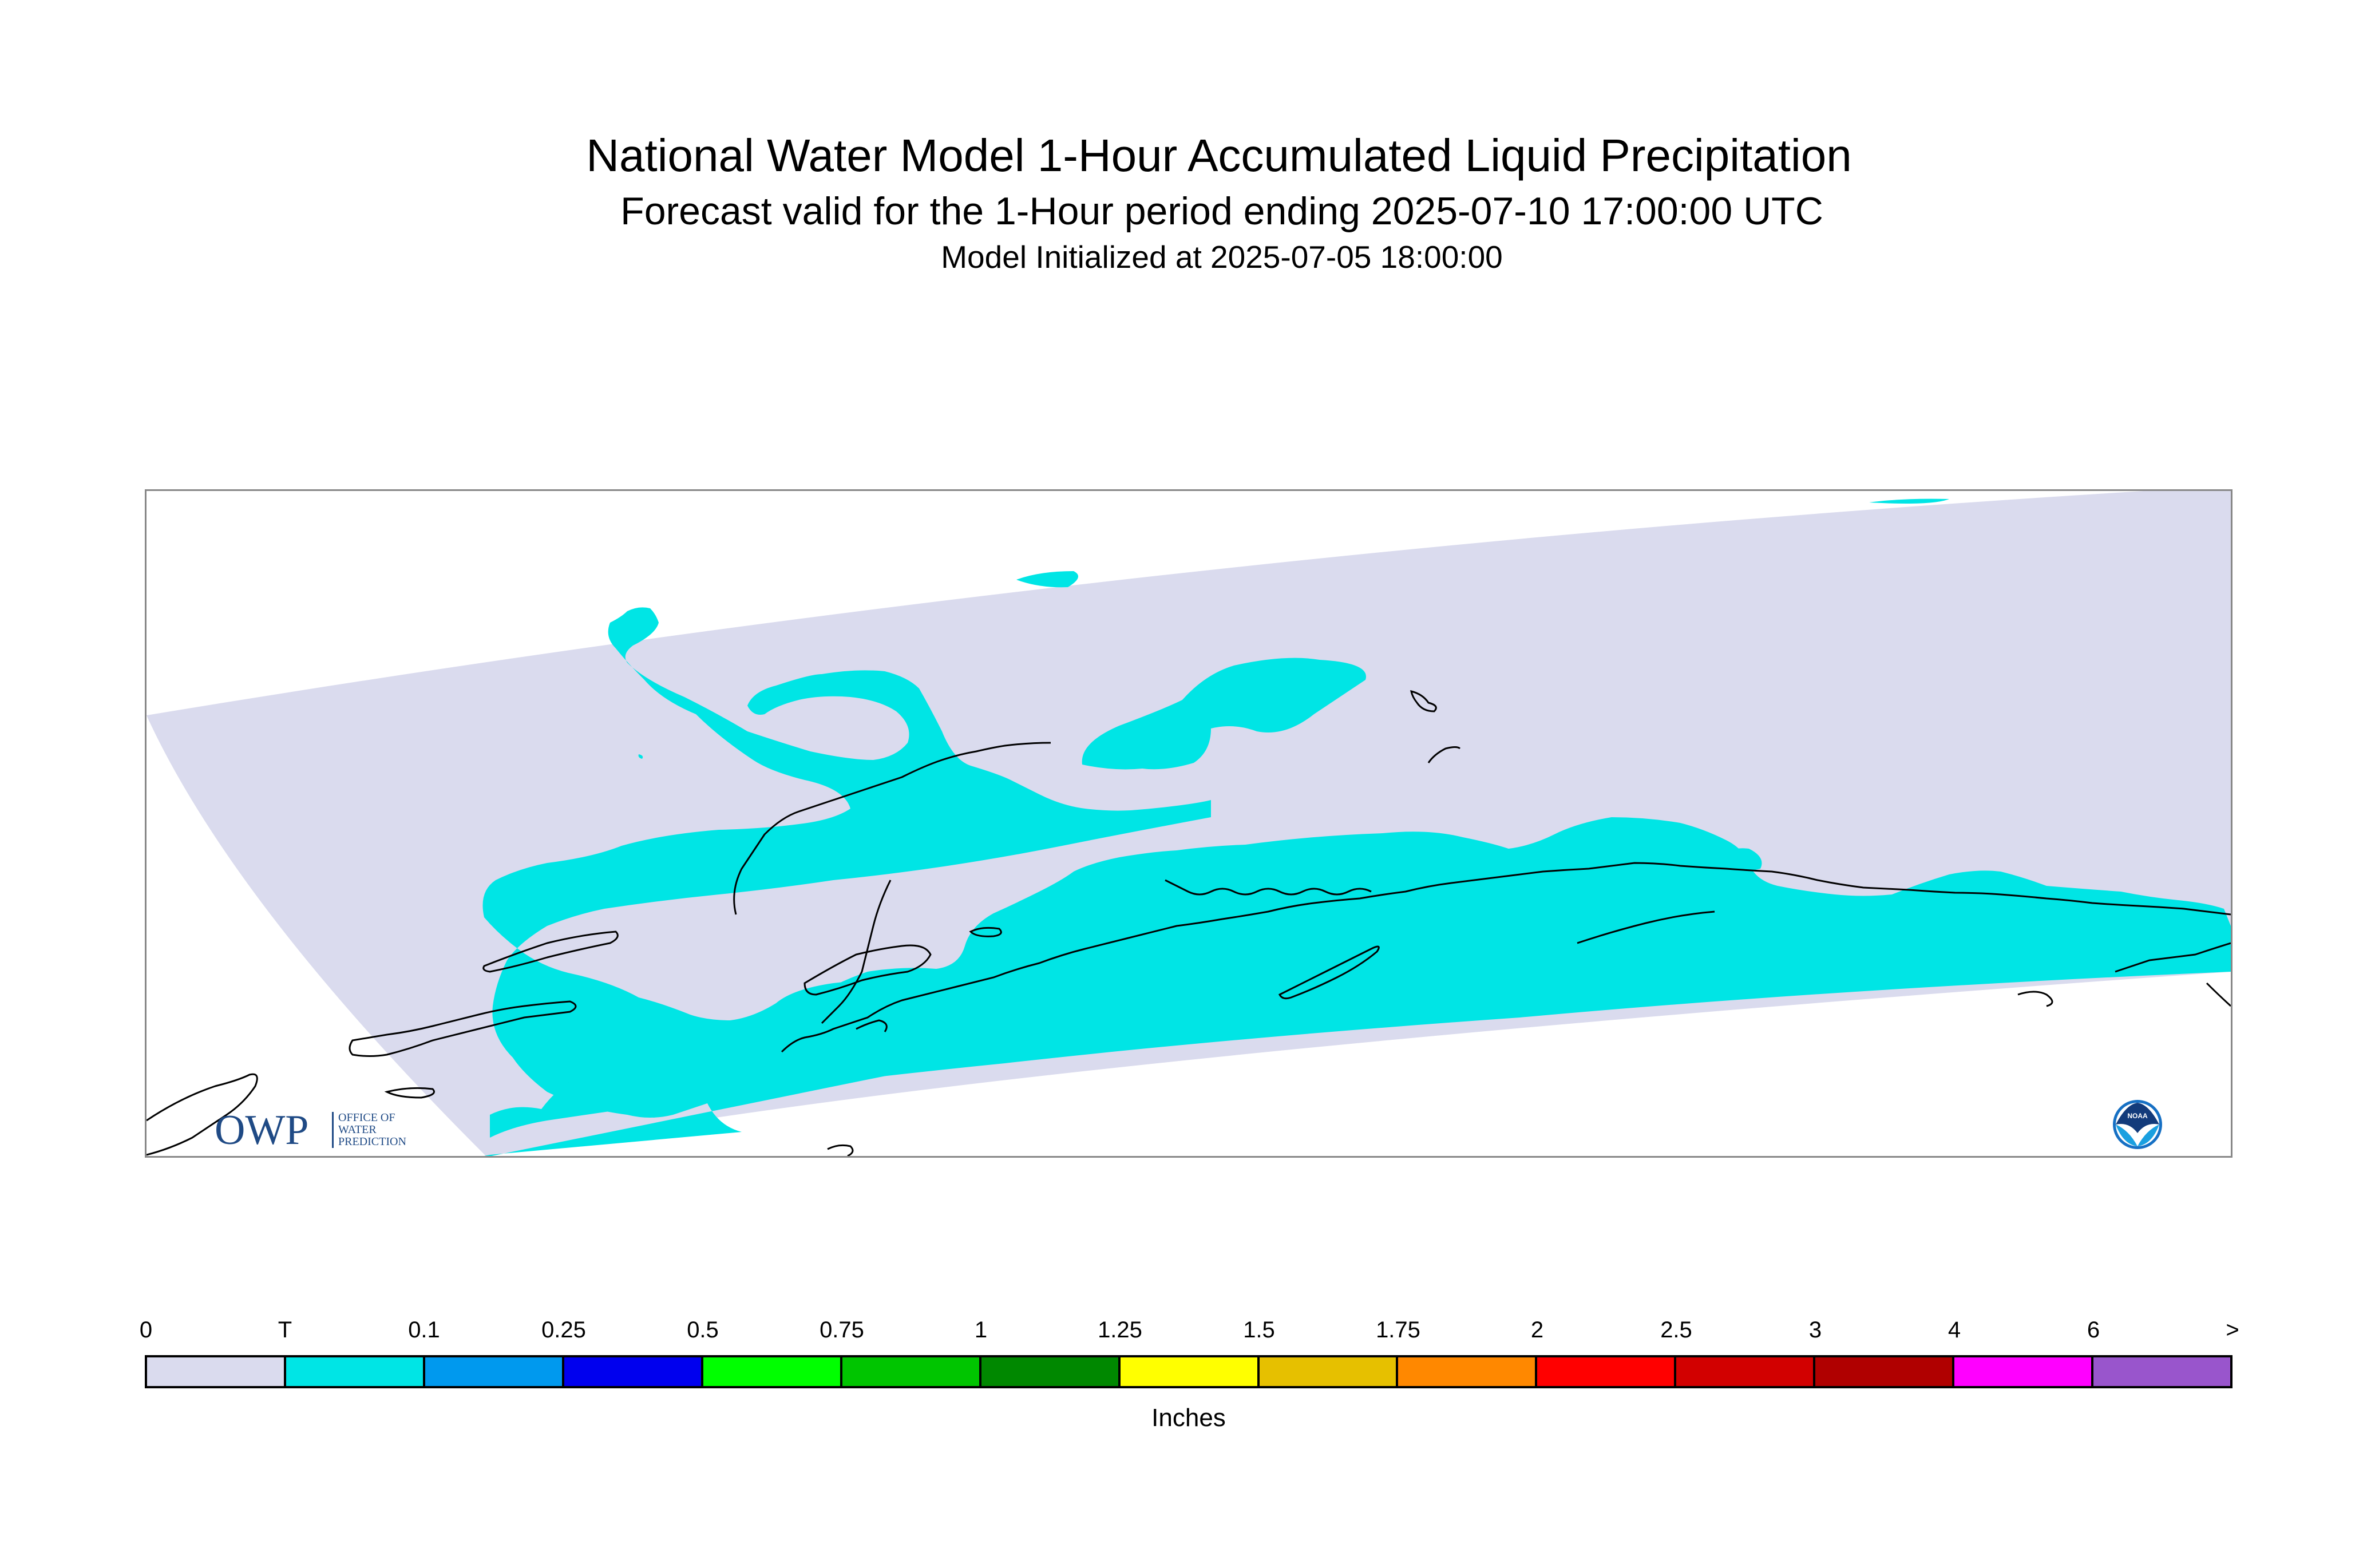 Image resolution: width=2375 pixels, height=1568 pixels. I want to click on legend-label: 0, so click(146, 1330).